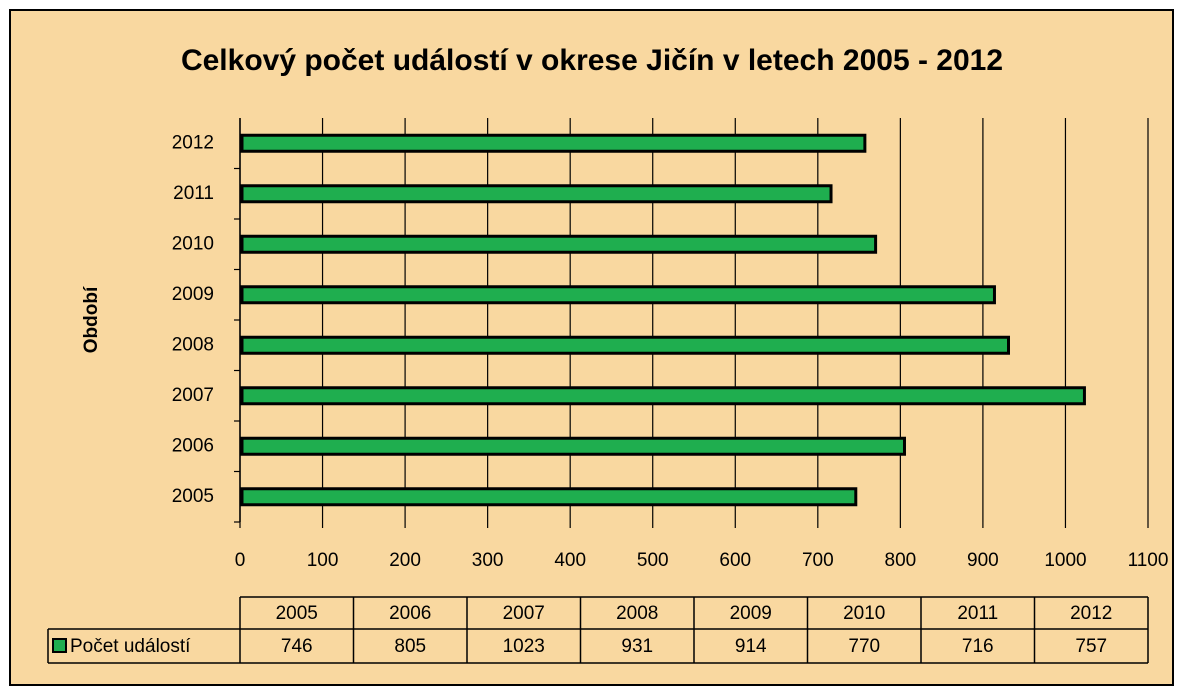  I want to click on x-tick-label: 600, so click(735, 560).